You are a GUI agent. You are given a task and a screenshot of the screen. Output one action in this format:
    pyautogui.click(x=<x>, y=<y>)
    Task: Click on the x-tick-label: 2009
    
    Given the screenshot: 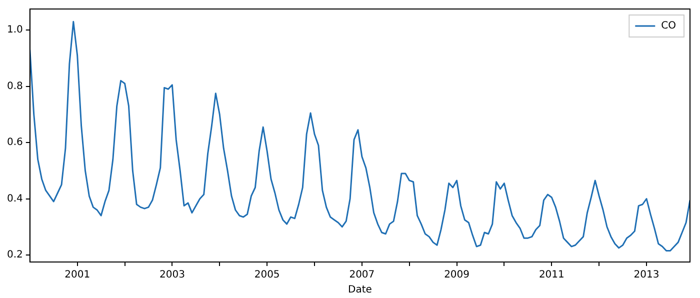 What is the action you would take?
    pyautogui.click(x=457, y=275)
    